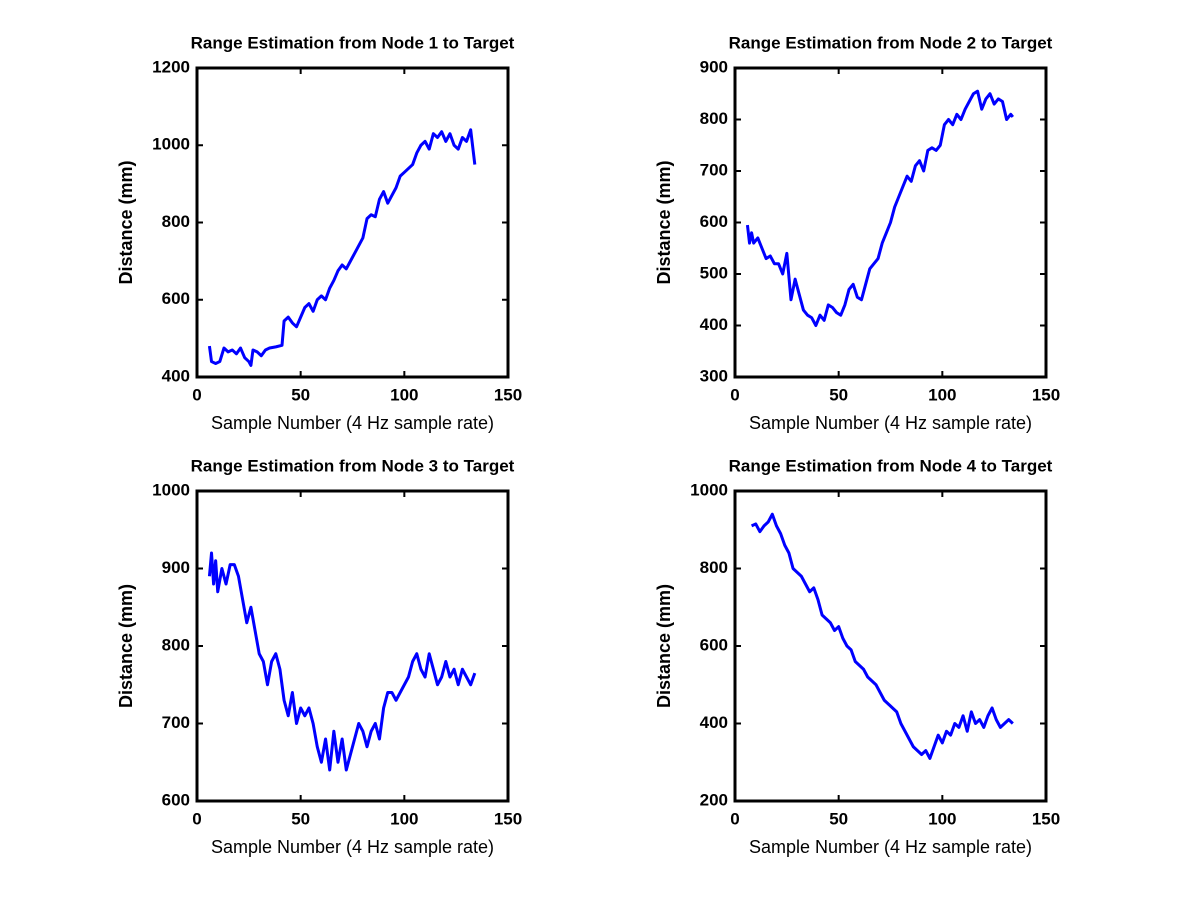 This screenshot has width=1200, height=900. Describe the element at coordinates (714, 375) in the screenshot. I see `y-tick-label: 300` at that location.